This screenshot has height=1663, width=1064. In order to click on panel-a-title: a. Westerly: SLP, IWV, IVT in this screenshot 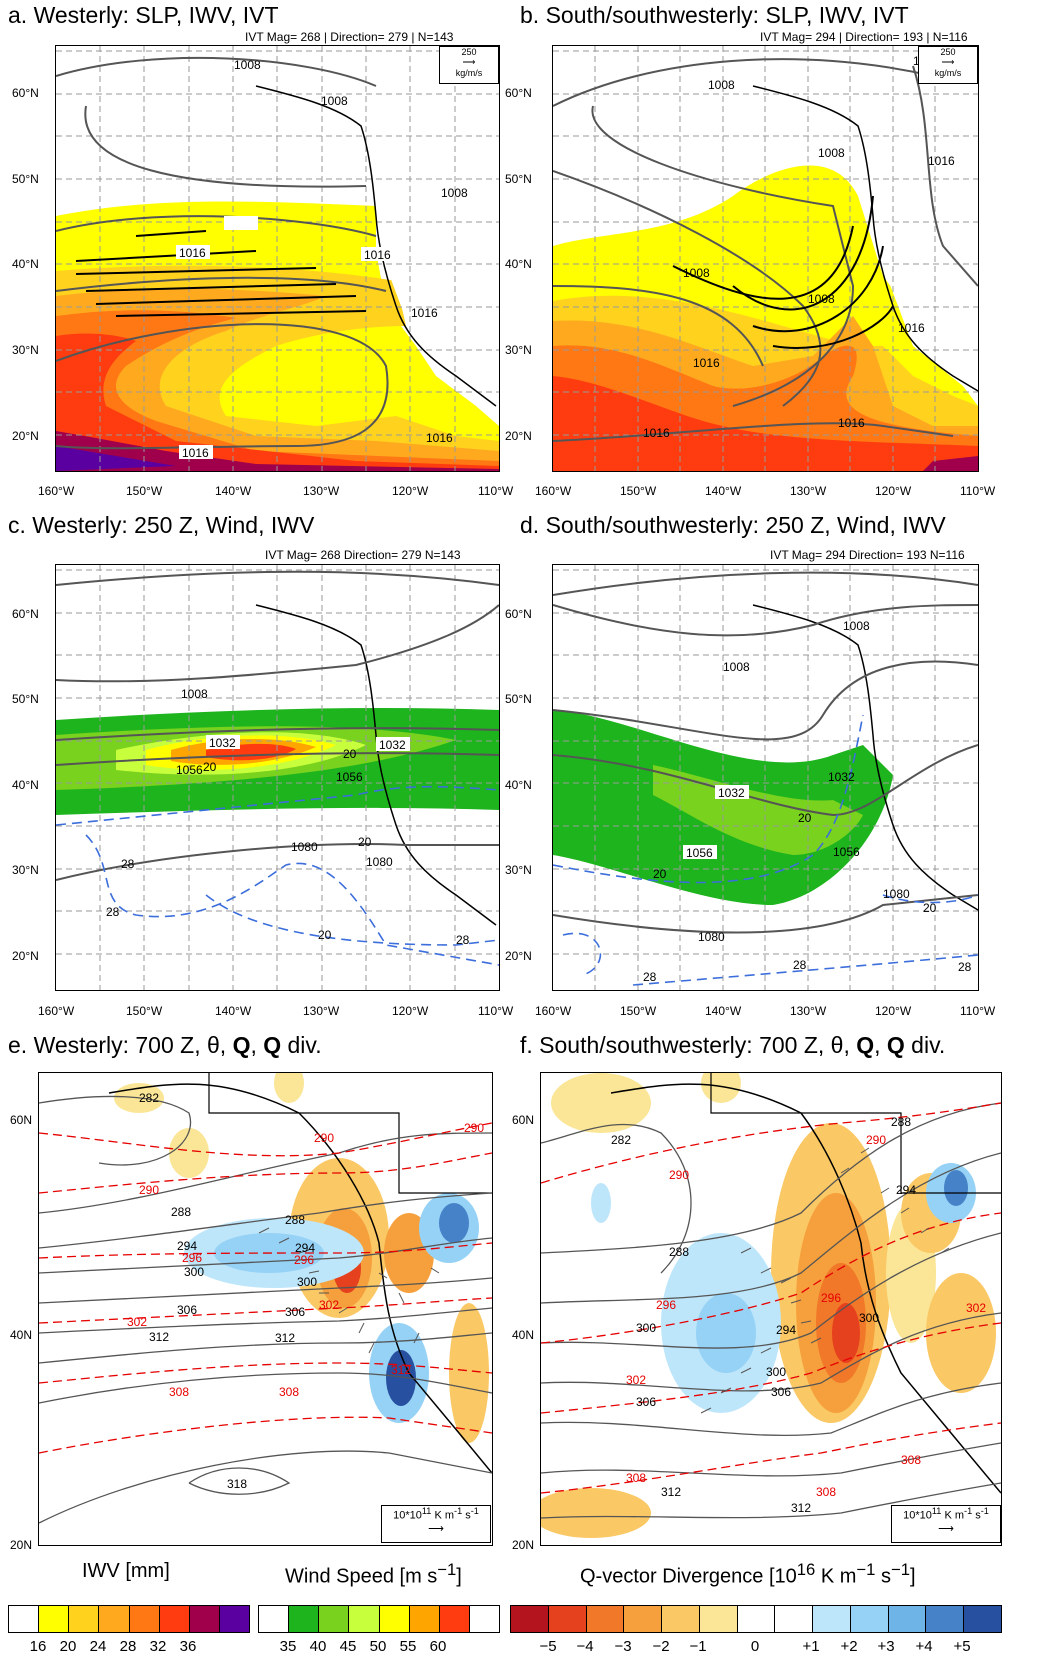, I will do `click(143, 15)`.